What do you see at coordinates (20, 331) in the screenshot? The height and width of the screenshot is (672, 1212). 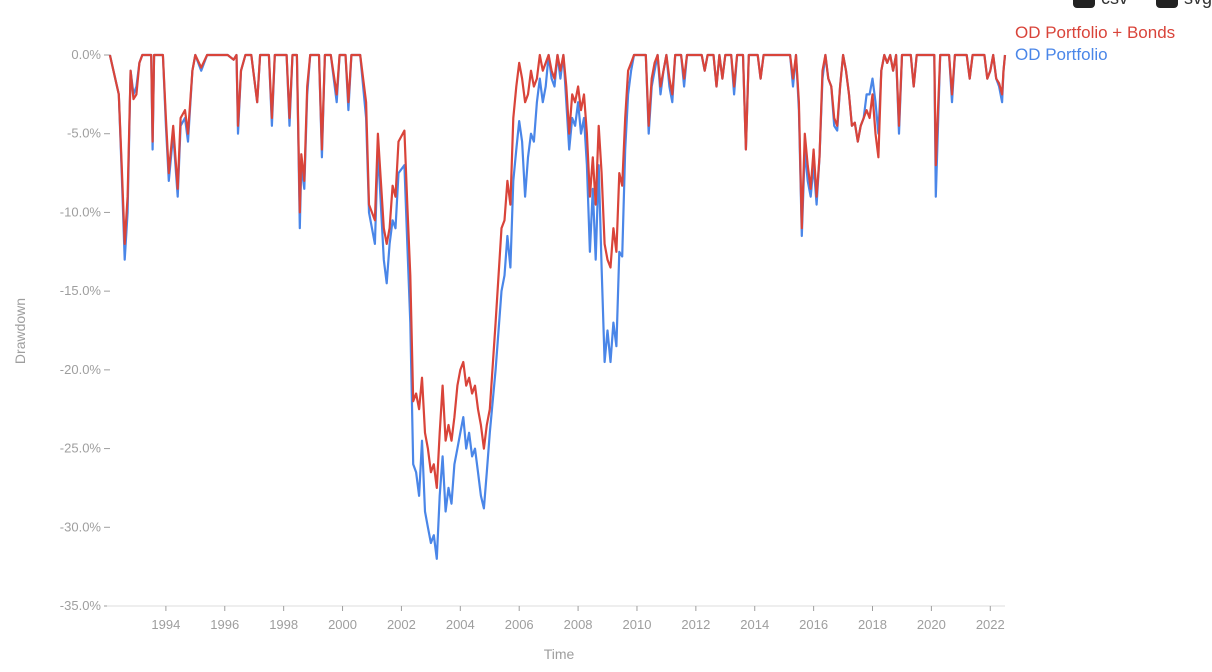 I see `y-axis-title: Drawdown` at bounding box center [20, 331].